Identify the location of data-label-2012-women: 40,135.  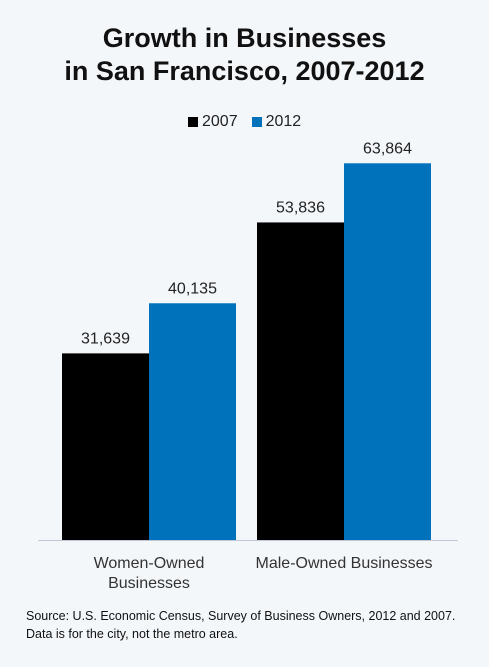
(192, 288).